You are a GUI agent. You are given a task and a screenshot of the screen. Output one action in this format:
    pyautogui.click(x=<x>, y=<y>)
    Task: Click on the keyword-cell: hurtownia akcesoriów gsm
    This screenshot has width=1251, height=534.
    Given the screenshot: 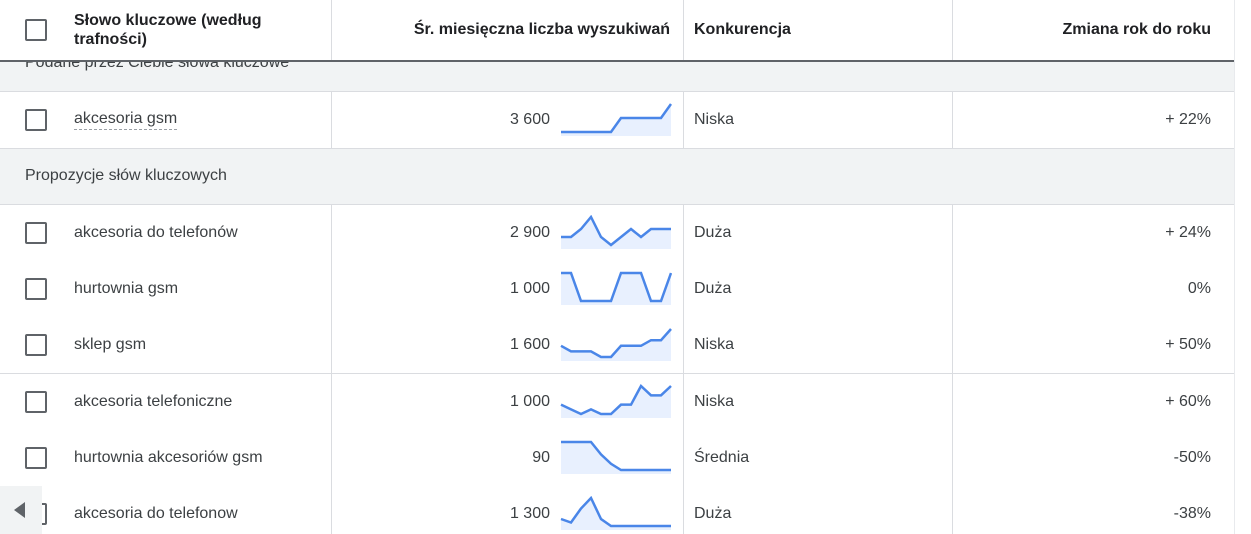 What is the action you would take?
    pyautogui.click(x=168, y=458)
    